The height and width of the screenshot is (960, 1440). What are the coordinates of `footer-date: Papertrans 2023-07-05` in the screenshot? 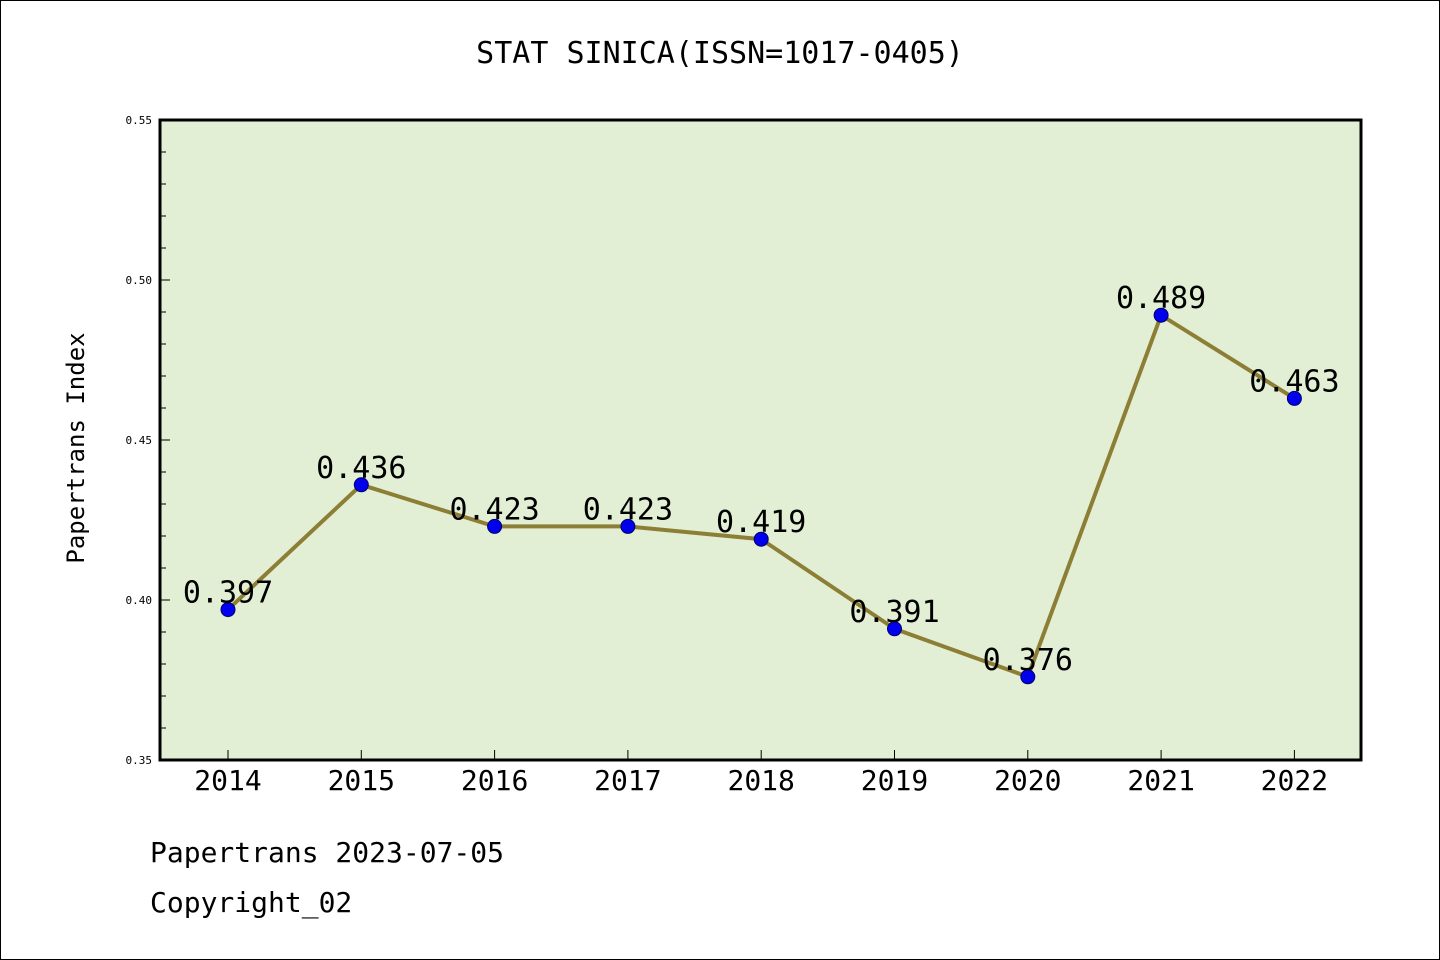 It's located at (327, 852).